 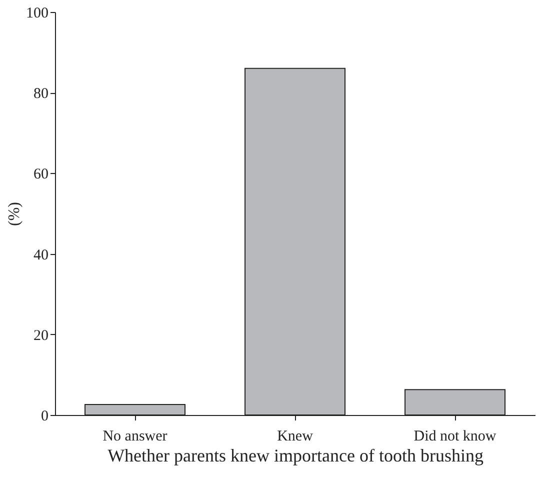 What do you see at coordinates (44, 416) in the screenshot?
I see `y-tick-label: 0` at bounding box center [44, 416].